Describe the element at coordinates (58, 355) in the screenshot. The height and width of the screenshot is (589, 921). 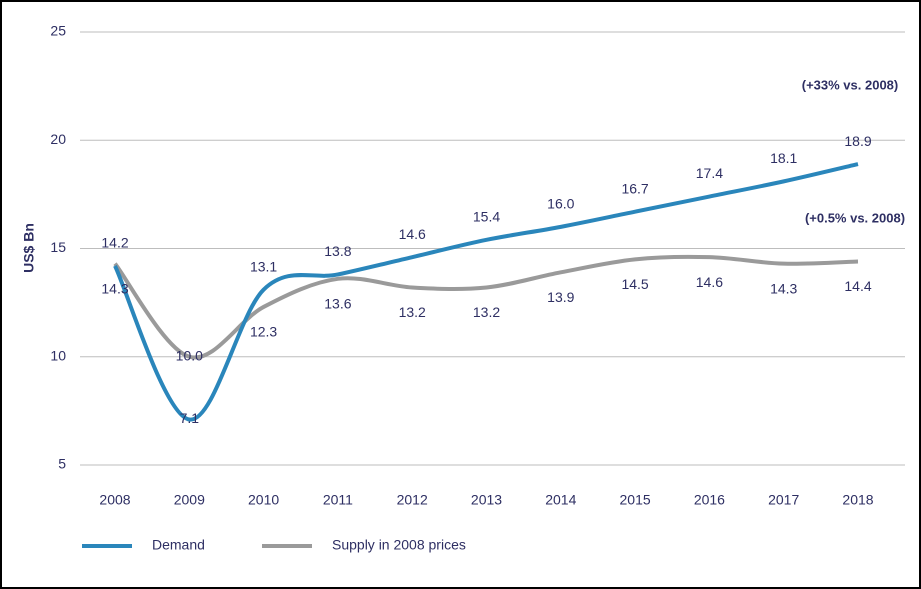
I see `y-tick-label: 10` at that location.